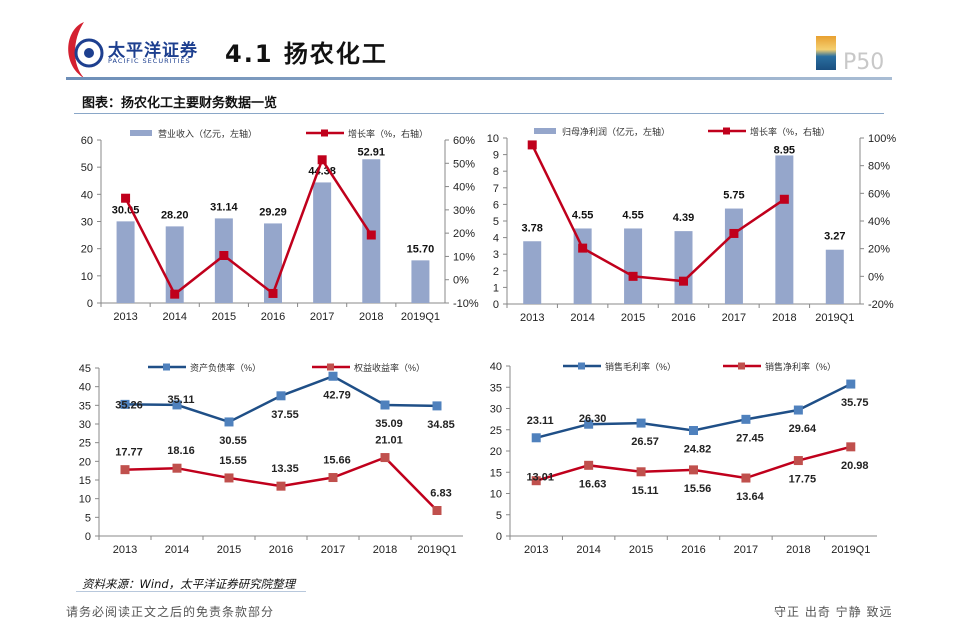  What do you see at coordinates (496, 452) in the screenshot?
I see `y-tick-label: 20` at bounding box center [496, 452].